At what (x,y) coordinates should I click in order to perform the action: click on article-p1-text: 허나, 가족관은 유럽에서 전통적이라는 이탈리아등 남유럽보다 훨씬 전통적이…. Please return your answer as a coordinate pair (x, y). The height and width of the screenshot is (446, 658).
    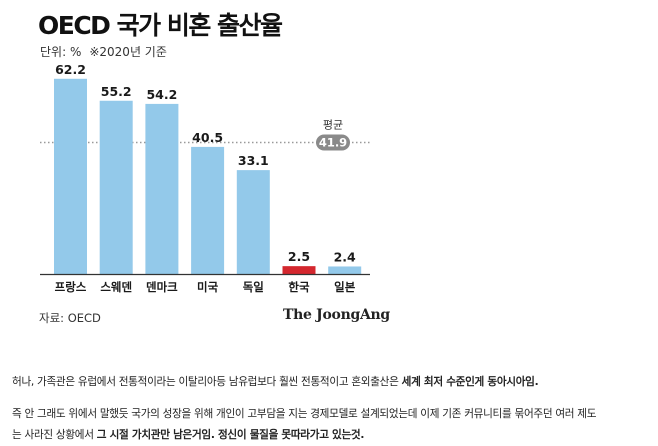
    Looking at the image, I should click on (207, 382).